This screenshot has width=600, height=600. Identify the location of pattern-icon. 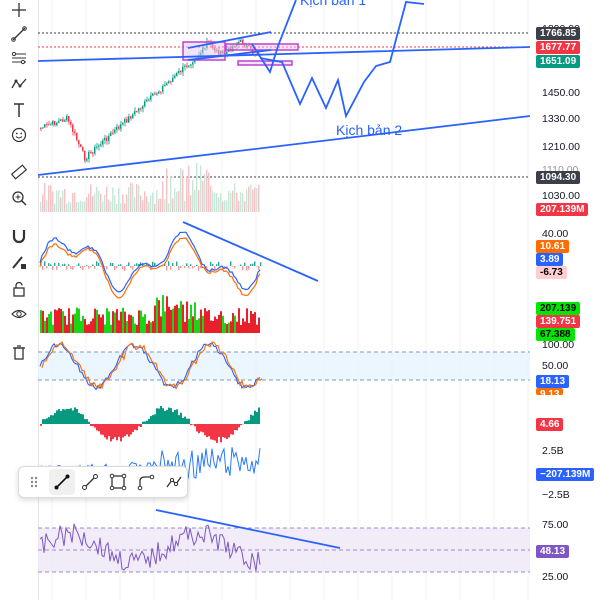
(19, 84).